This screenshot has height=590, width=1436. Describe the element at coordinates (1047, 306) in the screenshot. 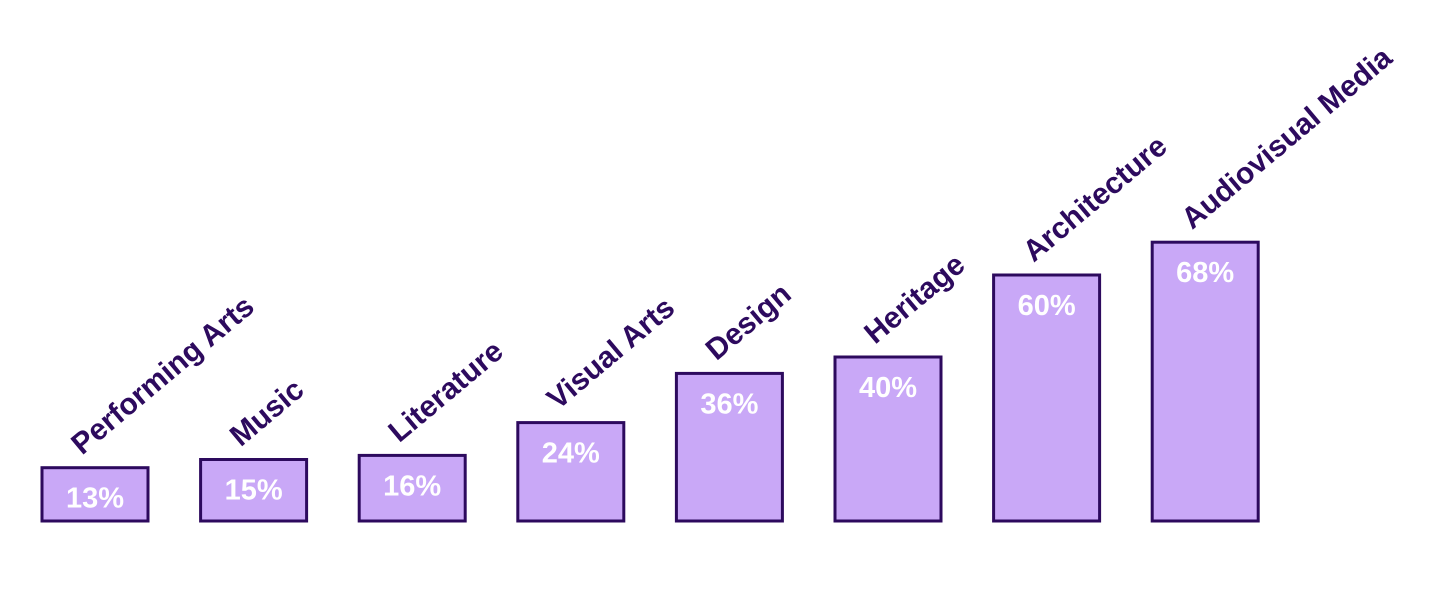

I see `value-label: 60%` at that location.